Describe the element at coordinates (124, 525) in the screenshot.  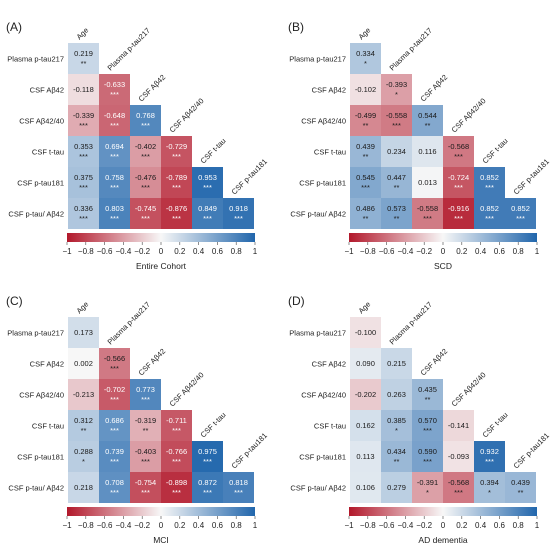
I see `colorbar-tick-label: −0.4` at that location.